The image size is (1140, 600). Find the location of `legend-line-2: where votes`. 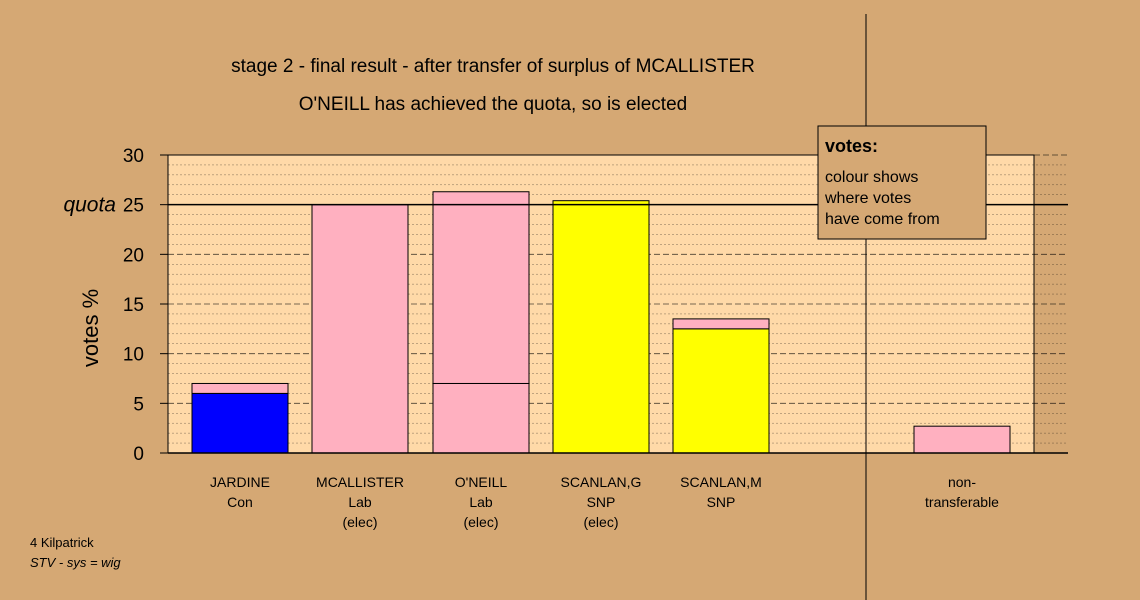

legend-line-2: where votes is located at coordinates (867, 198).